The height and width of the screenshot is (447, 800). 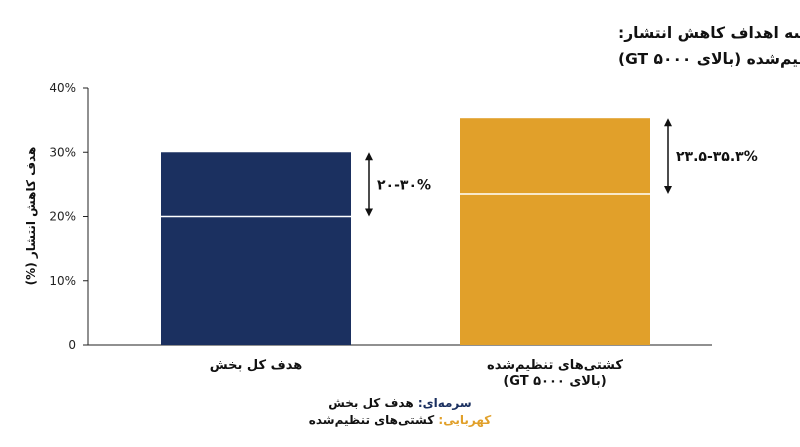 I want to click on range-annotations: ۲۰-۳۰% ۲۳.۵-۳۵.۳%, so click(x=561, y=167).